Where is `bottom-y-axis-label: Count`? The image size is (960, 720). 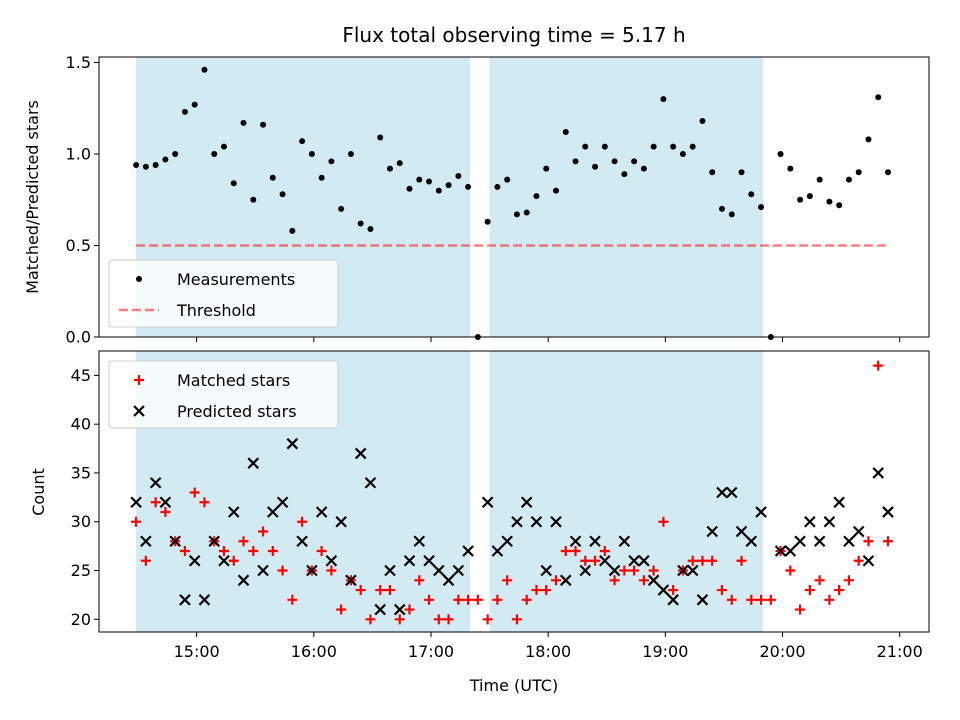 bottom-y-axis-label: Count is located at coordinates (38, 492).